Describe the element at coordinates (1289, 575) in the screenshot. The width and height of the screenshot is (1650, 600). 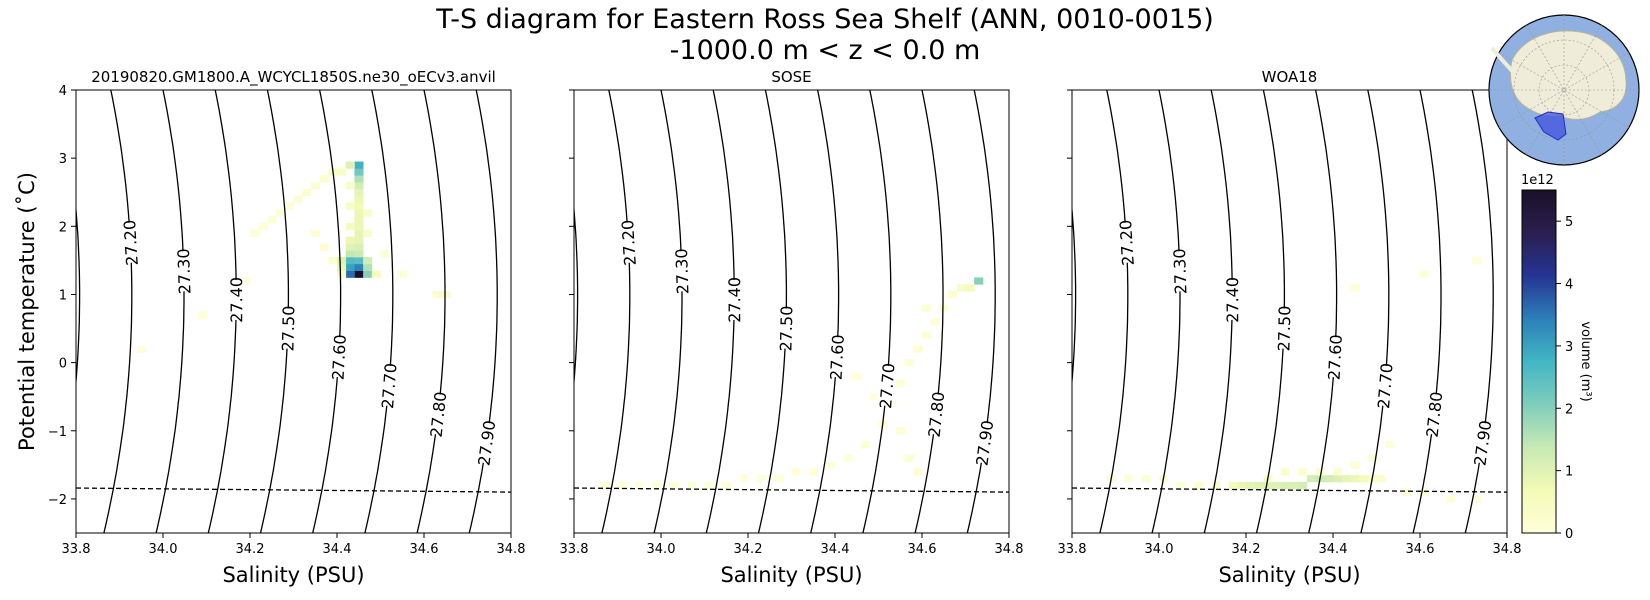
I see `x-axis-label: Salinity (PSU)` at that location.